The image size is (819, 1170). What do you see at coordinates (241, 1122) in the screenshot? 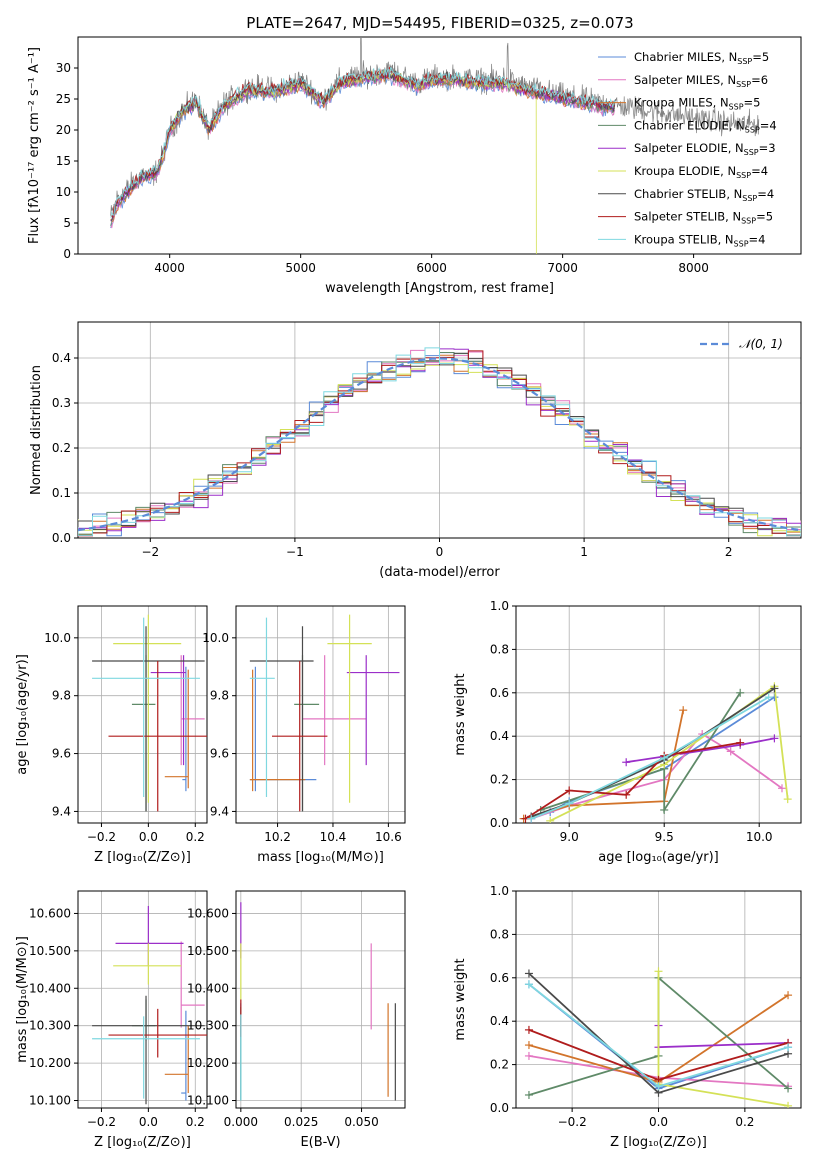
I see `x-tick-label: 0.000` at bounding box center [241, 1122].